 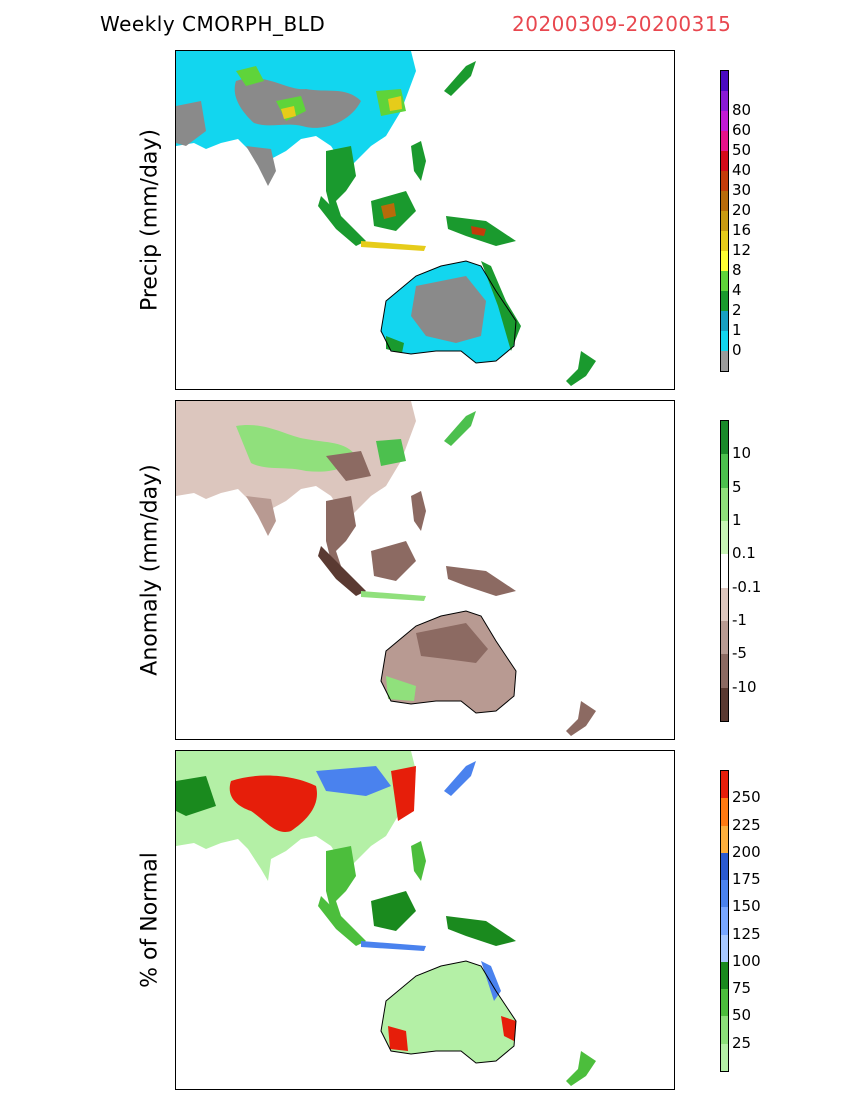 What do you see at coordinates (737, 270) in the screenshot?
I see `colorbar-tick-label: 8` at bounding box center [737, 270].